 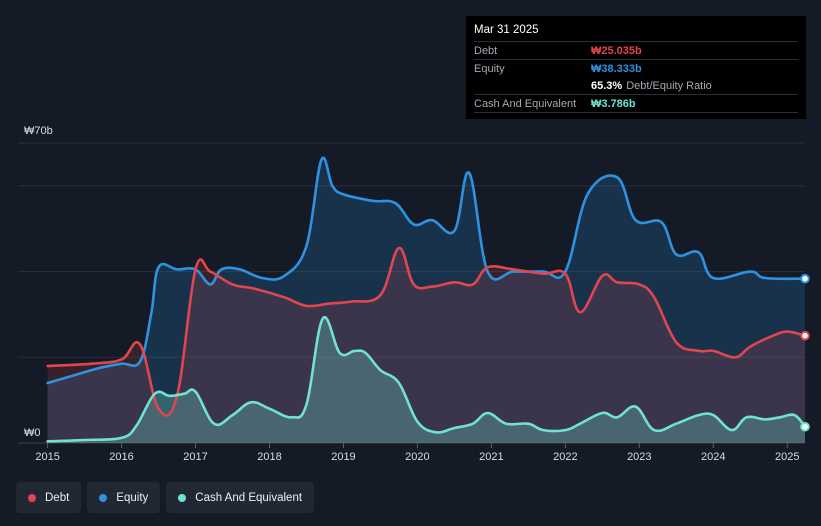 I want to click on tooltip-equity-value: ₩38.333b, so click(x=616, y=68).